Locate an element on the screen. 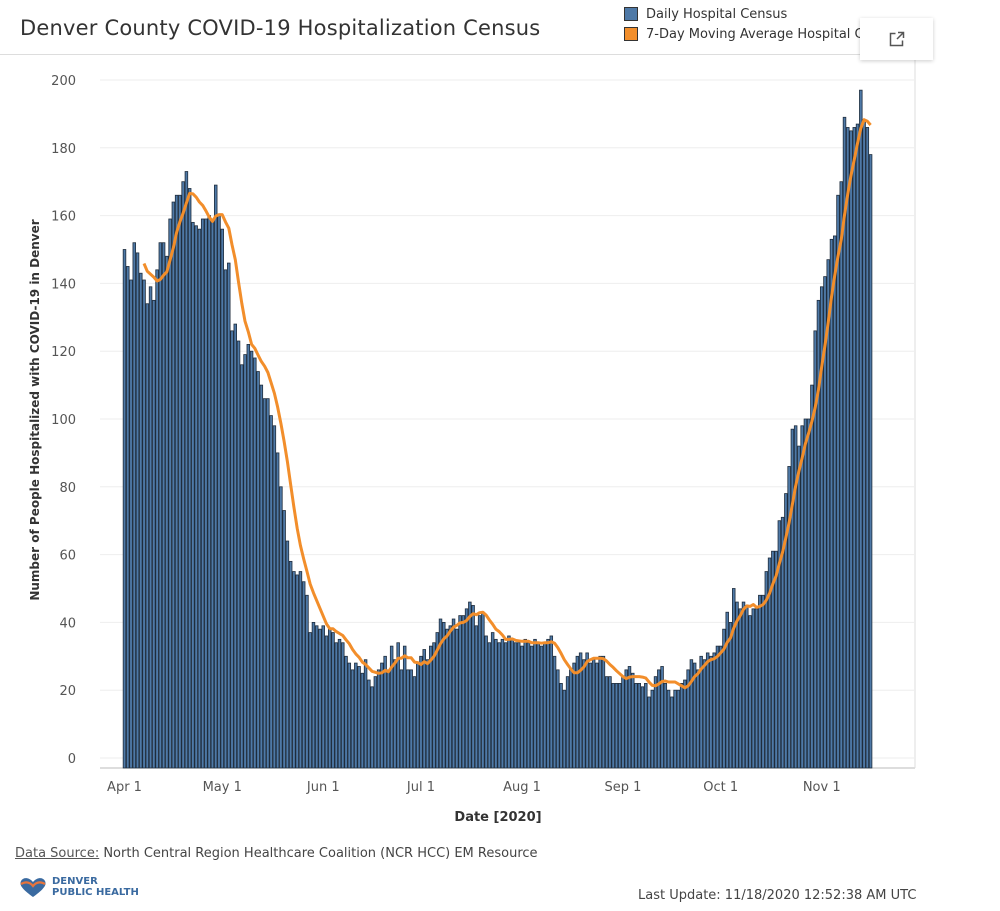 The width and height of the screenshot is (1000, 911). y-tick-label: 100 is located at coordinates (63, 420).